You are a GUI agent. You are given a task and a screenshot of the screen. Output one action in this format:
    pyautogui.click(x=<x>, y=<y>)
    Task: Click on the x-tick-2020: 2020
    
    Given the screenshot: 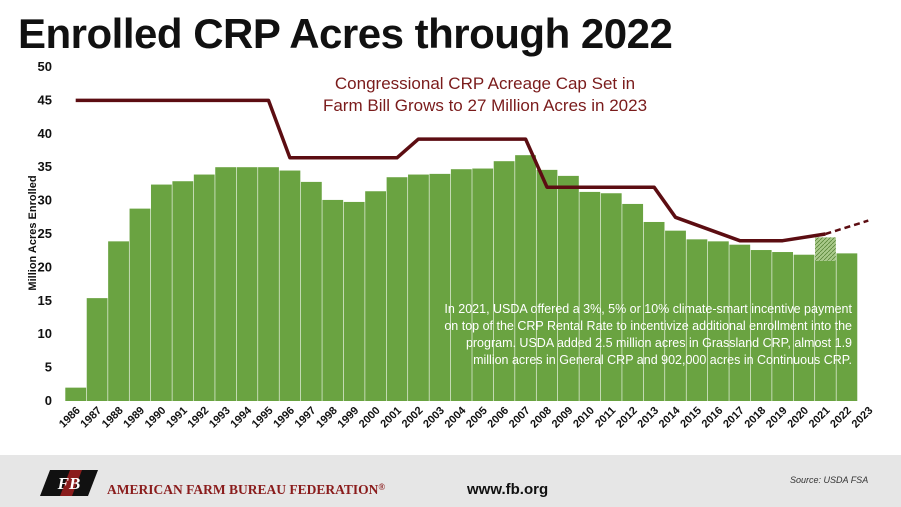 What is the action you would take?
    pyautogui.click(x=798, y=418)
    